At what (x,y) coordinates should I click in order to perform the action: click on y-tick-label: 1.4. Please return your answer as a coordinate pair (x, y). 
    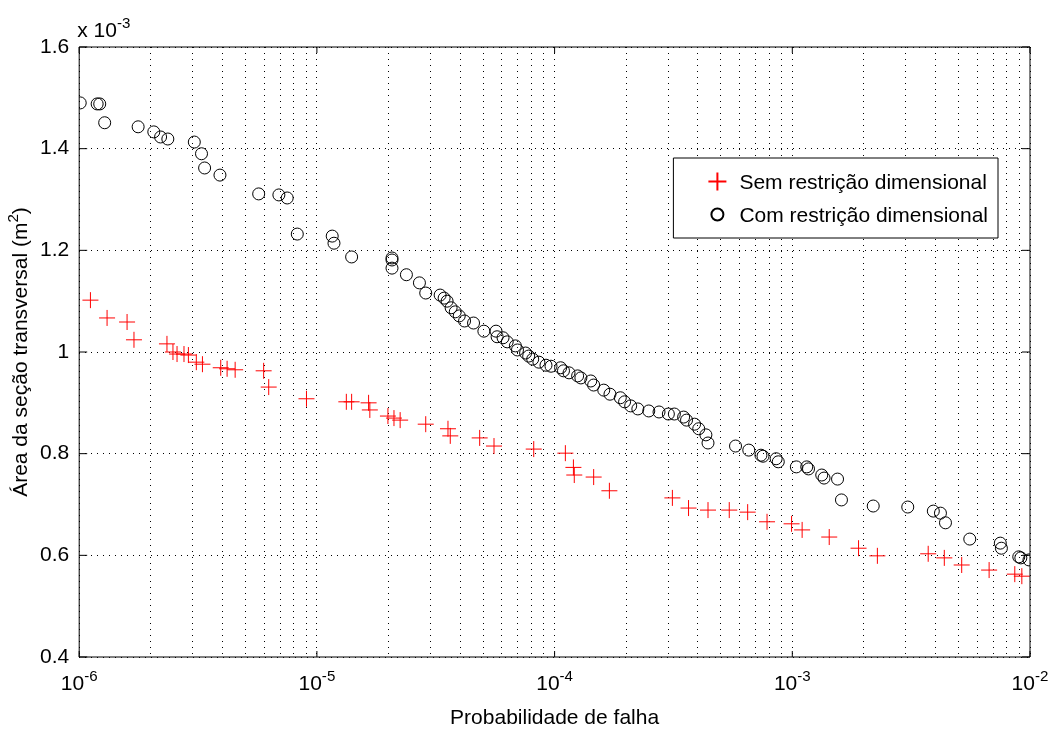
    Looking at the image, I should click on (54, 147).